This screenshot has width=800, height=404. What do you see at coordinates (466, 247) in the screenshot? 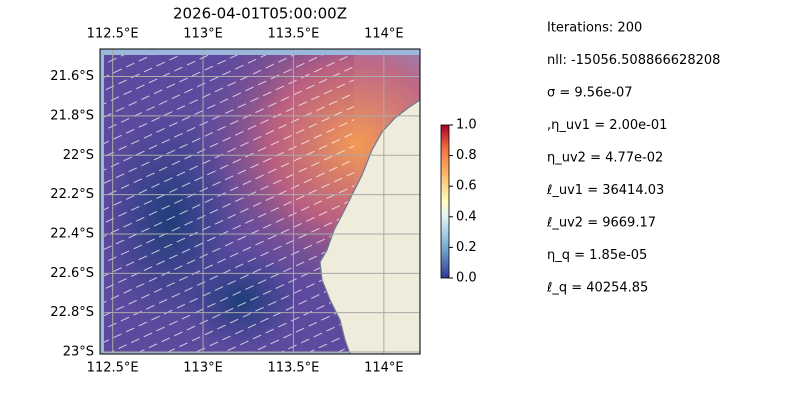
I see `colorbar-tick-label: 0.2` at bounding box center [466, 247].